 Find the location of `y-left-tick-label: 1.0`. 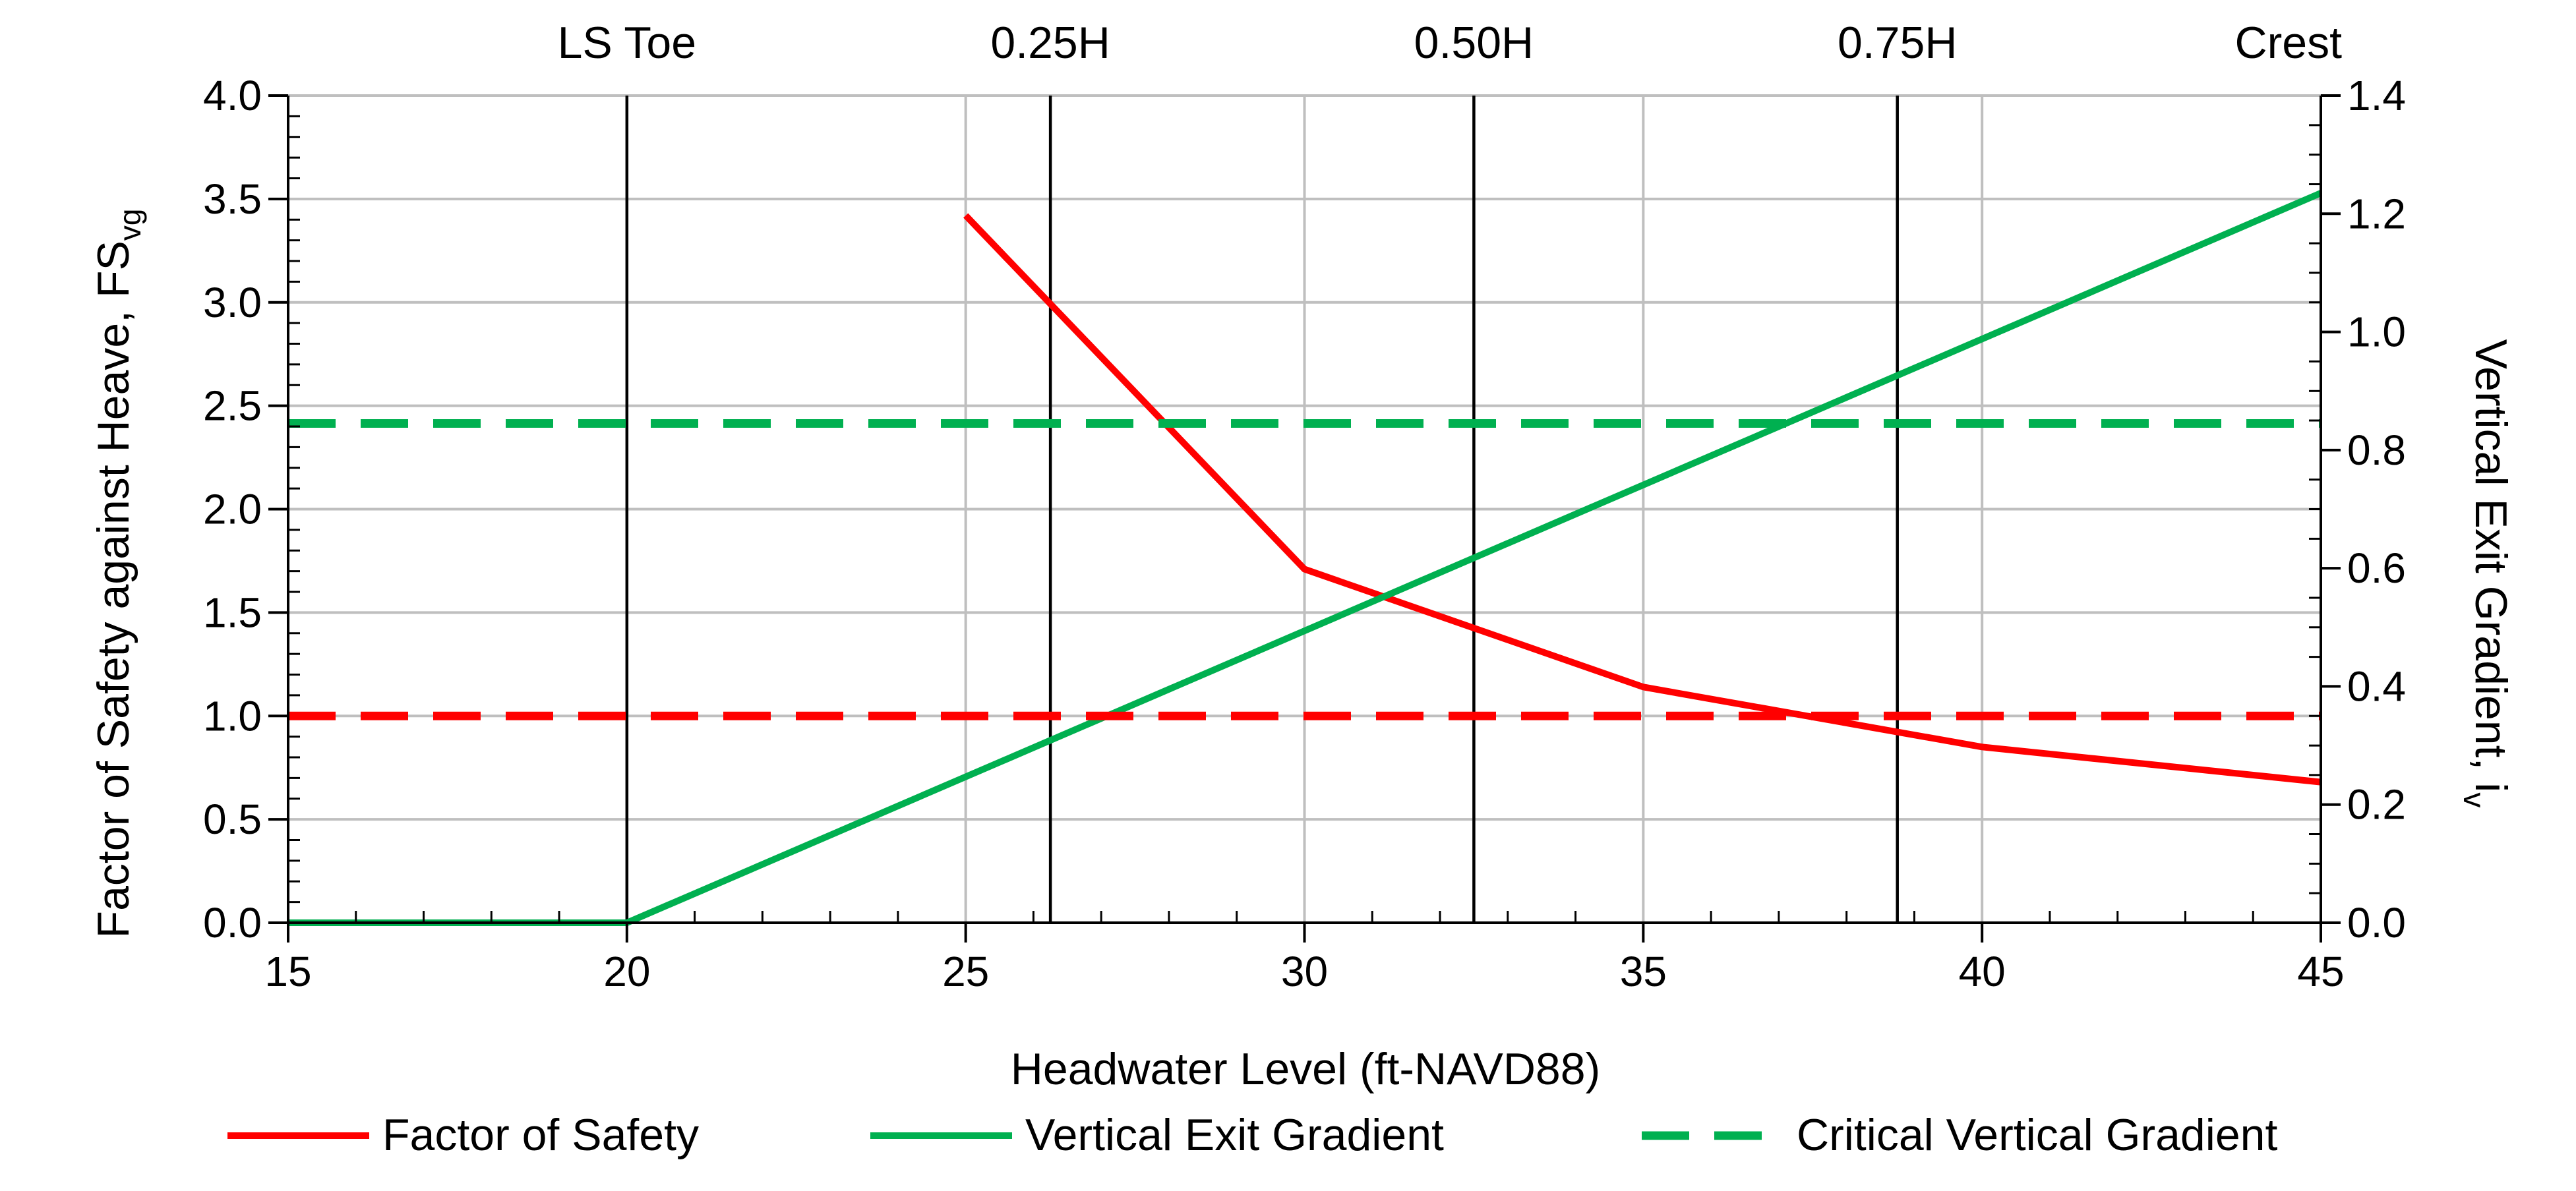

y-left-tick-label: 1.0 is located at coordinates (233, 716).